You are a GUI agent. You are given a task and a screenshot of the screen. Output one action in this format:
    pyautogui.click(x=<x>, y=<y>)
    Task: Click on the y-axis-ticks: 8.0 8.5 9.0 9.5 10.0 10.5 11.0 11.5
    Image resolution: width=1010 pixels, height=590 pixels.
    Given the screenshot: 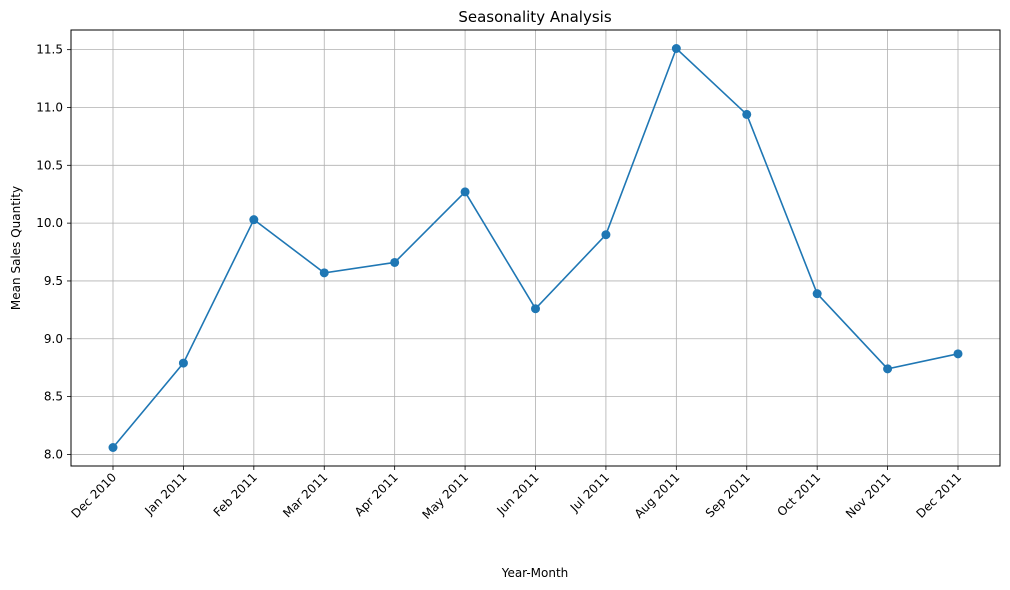 What is the action you would take?
    pyautogui.click(x=53, y=252)
    